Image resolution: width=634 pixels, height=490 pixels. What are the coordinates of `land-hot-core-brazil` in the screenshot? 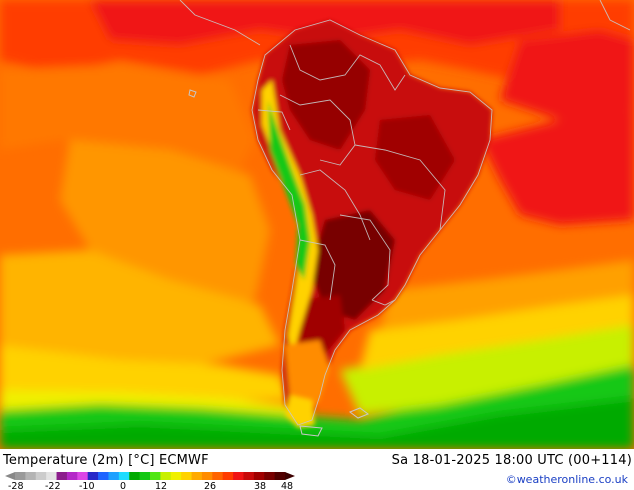 It's located at (415, 157).